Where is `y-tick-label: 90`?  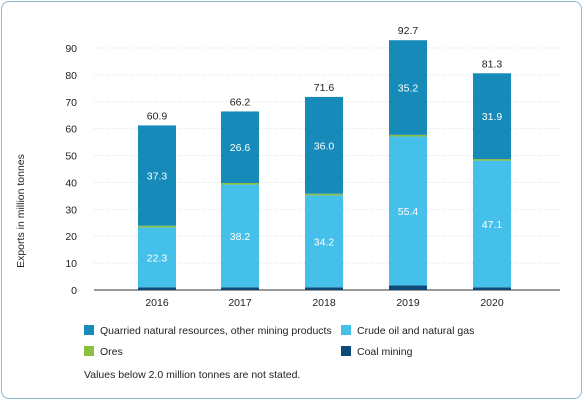
y-tick-label: 90 is located at coordinates (71, 49).